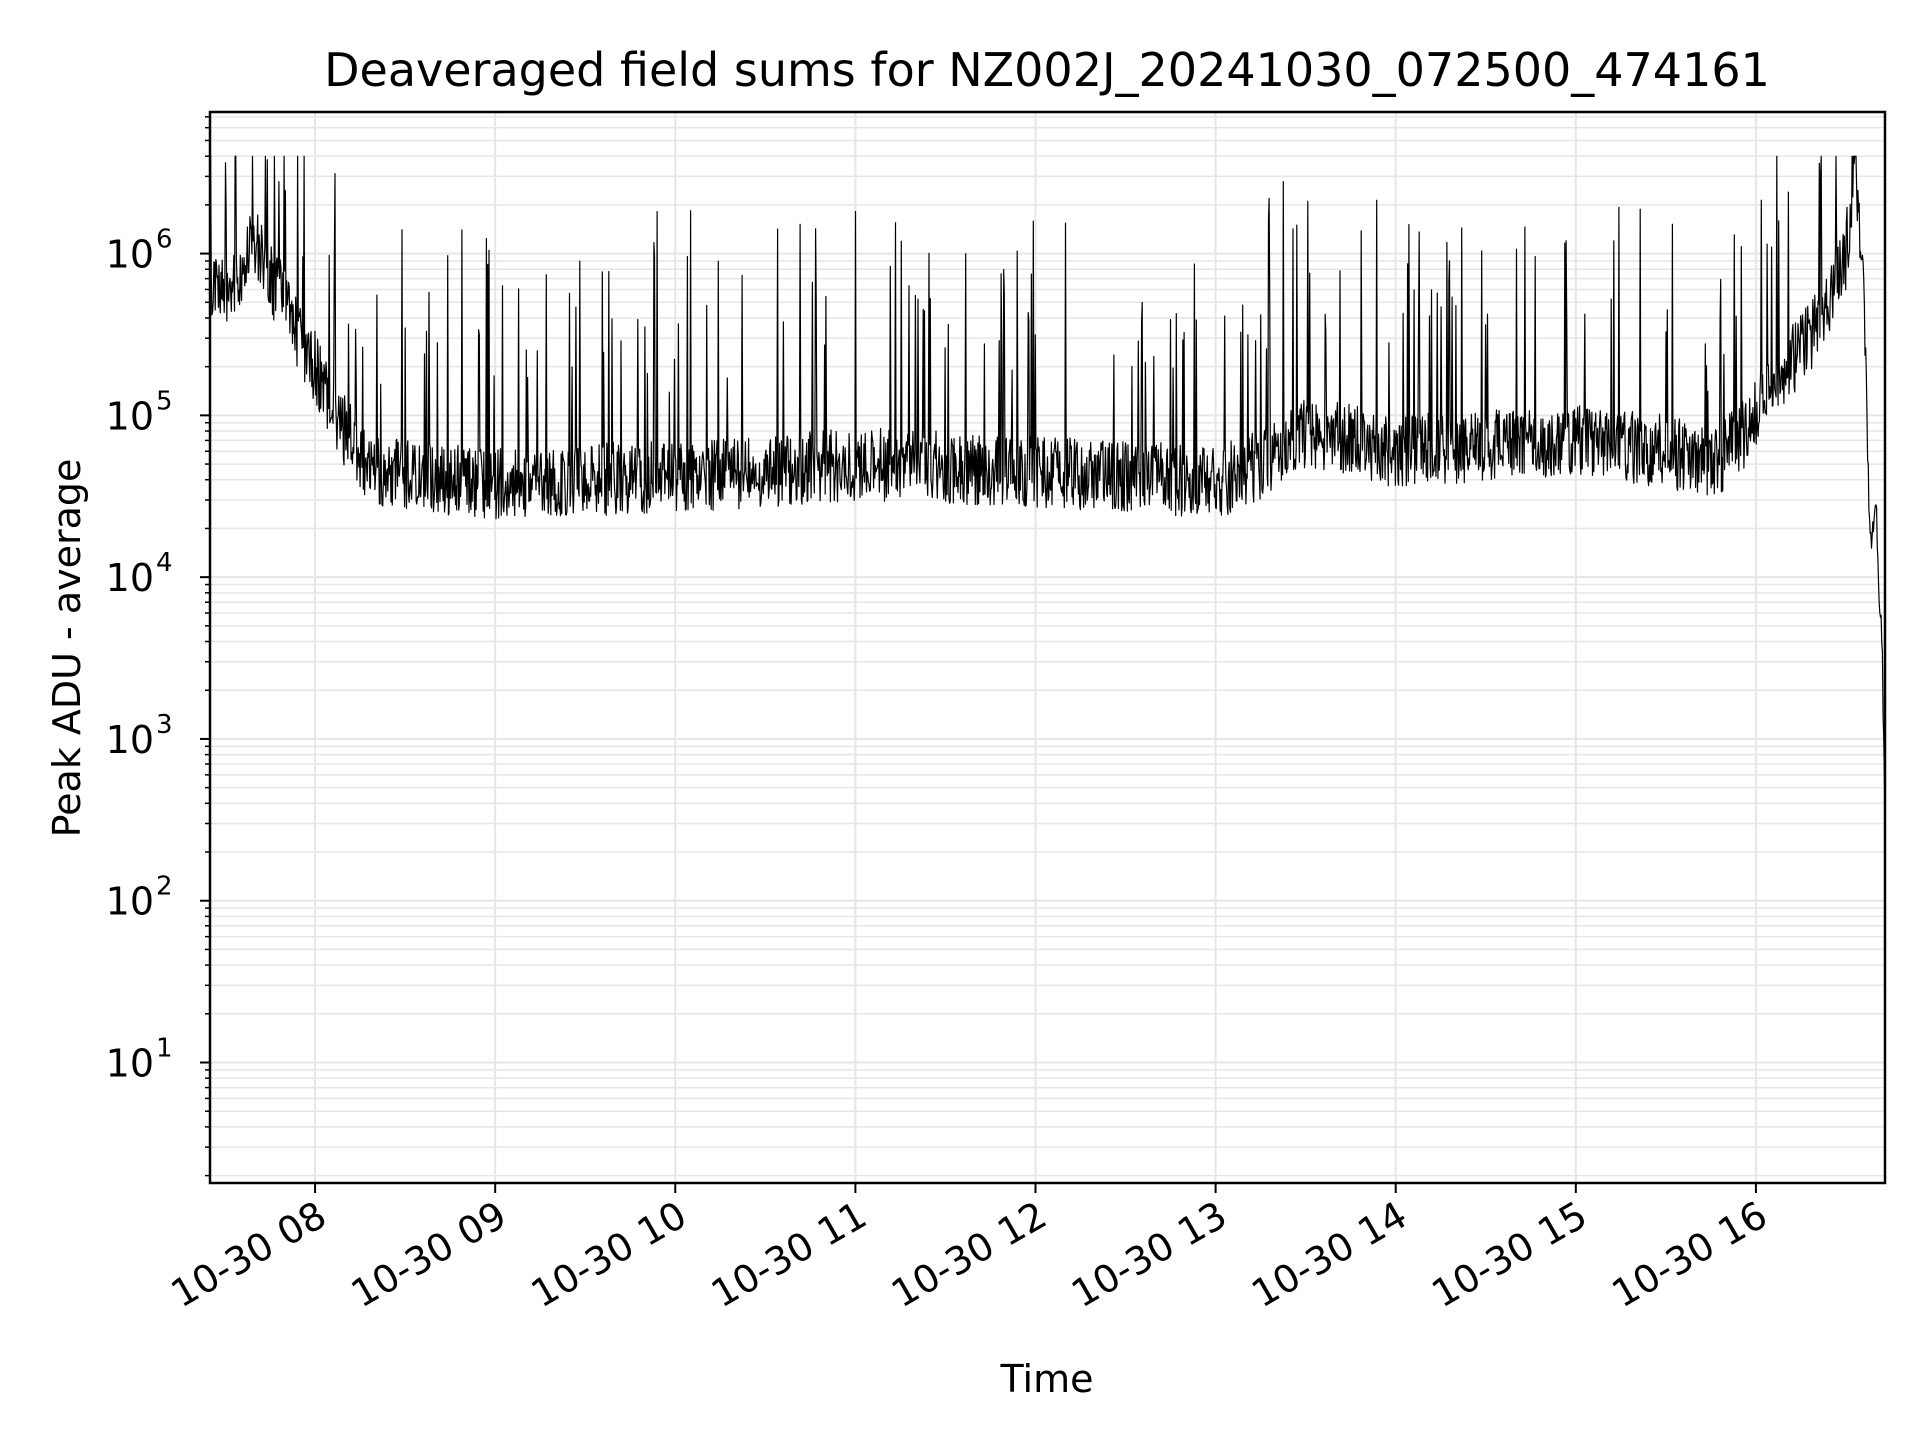  I want to click on y-axis-label: Peak ADU - average, so click(67, 648).